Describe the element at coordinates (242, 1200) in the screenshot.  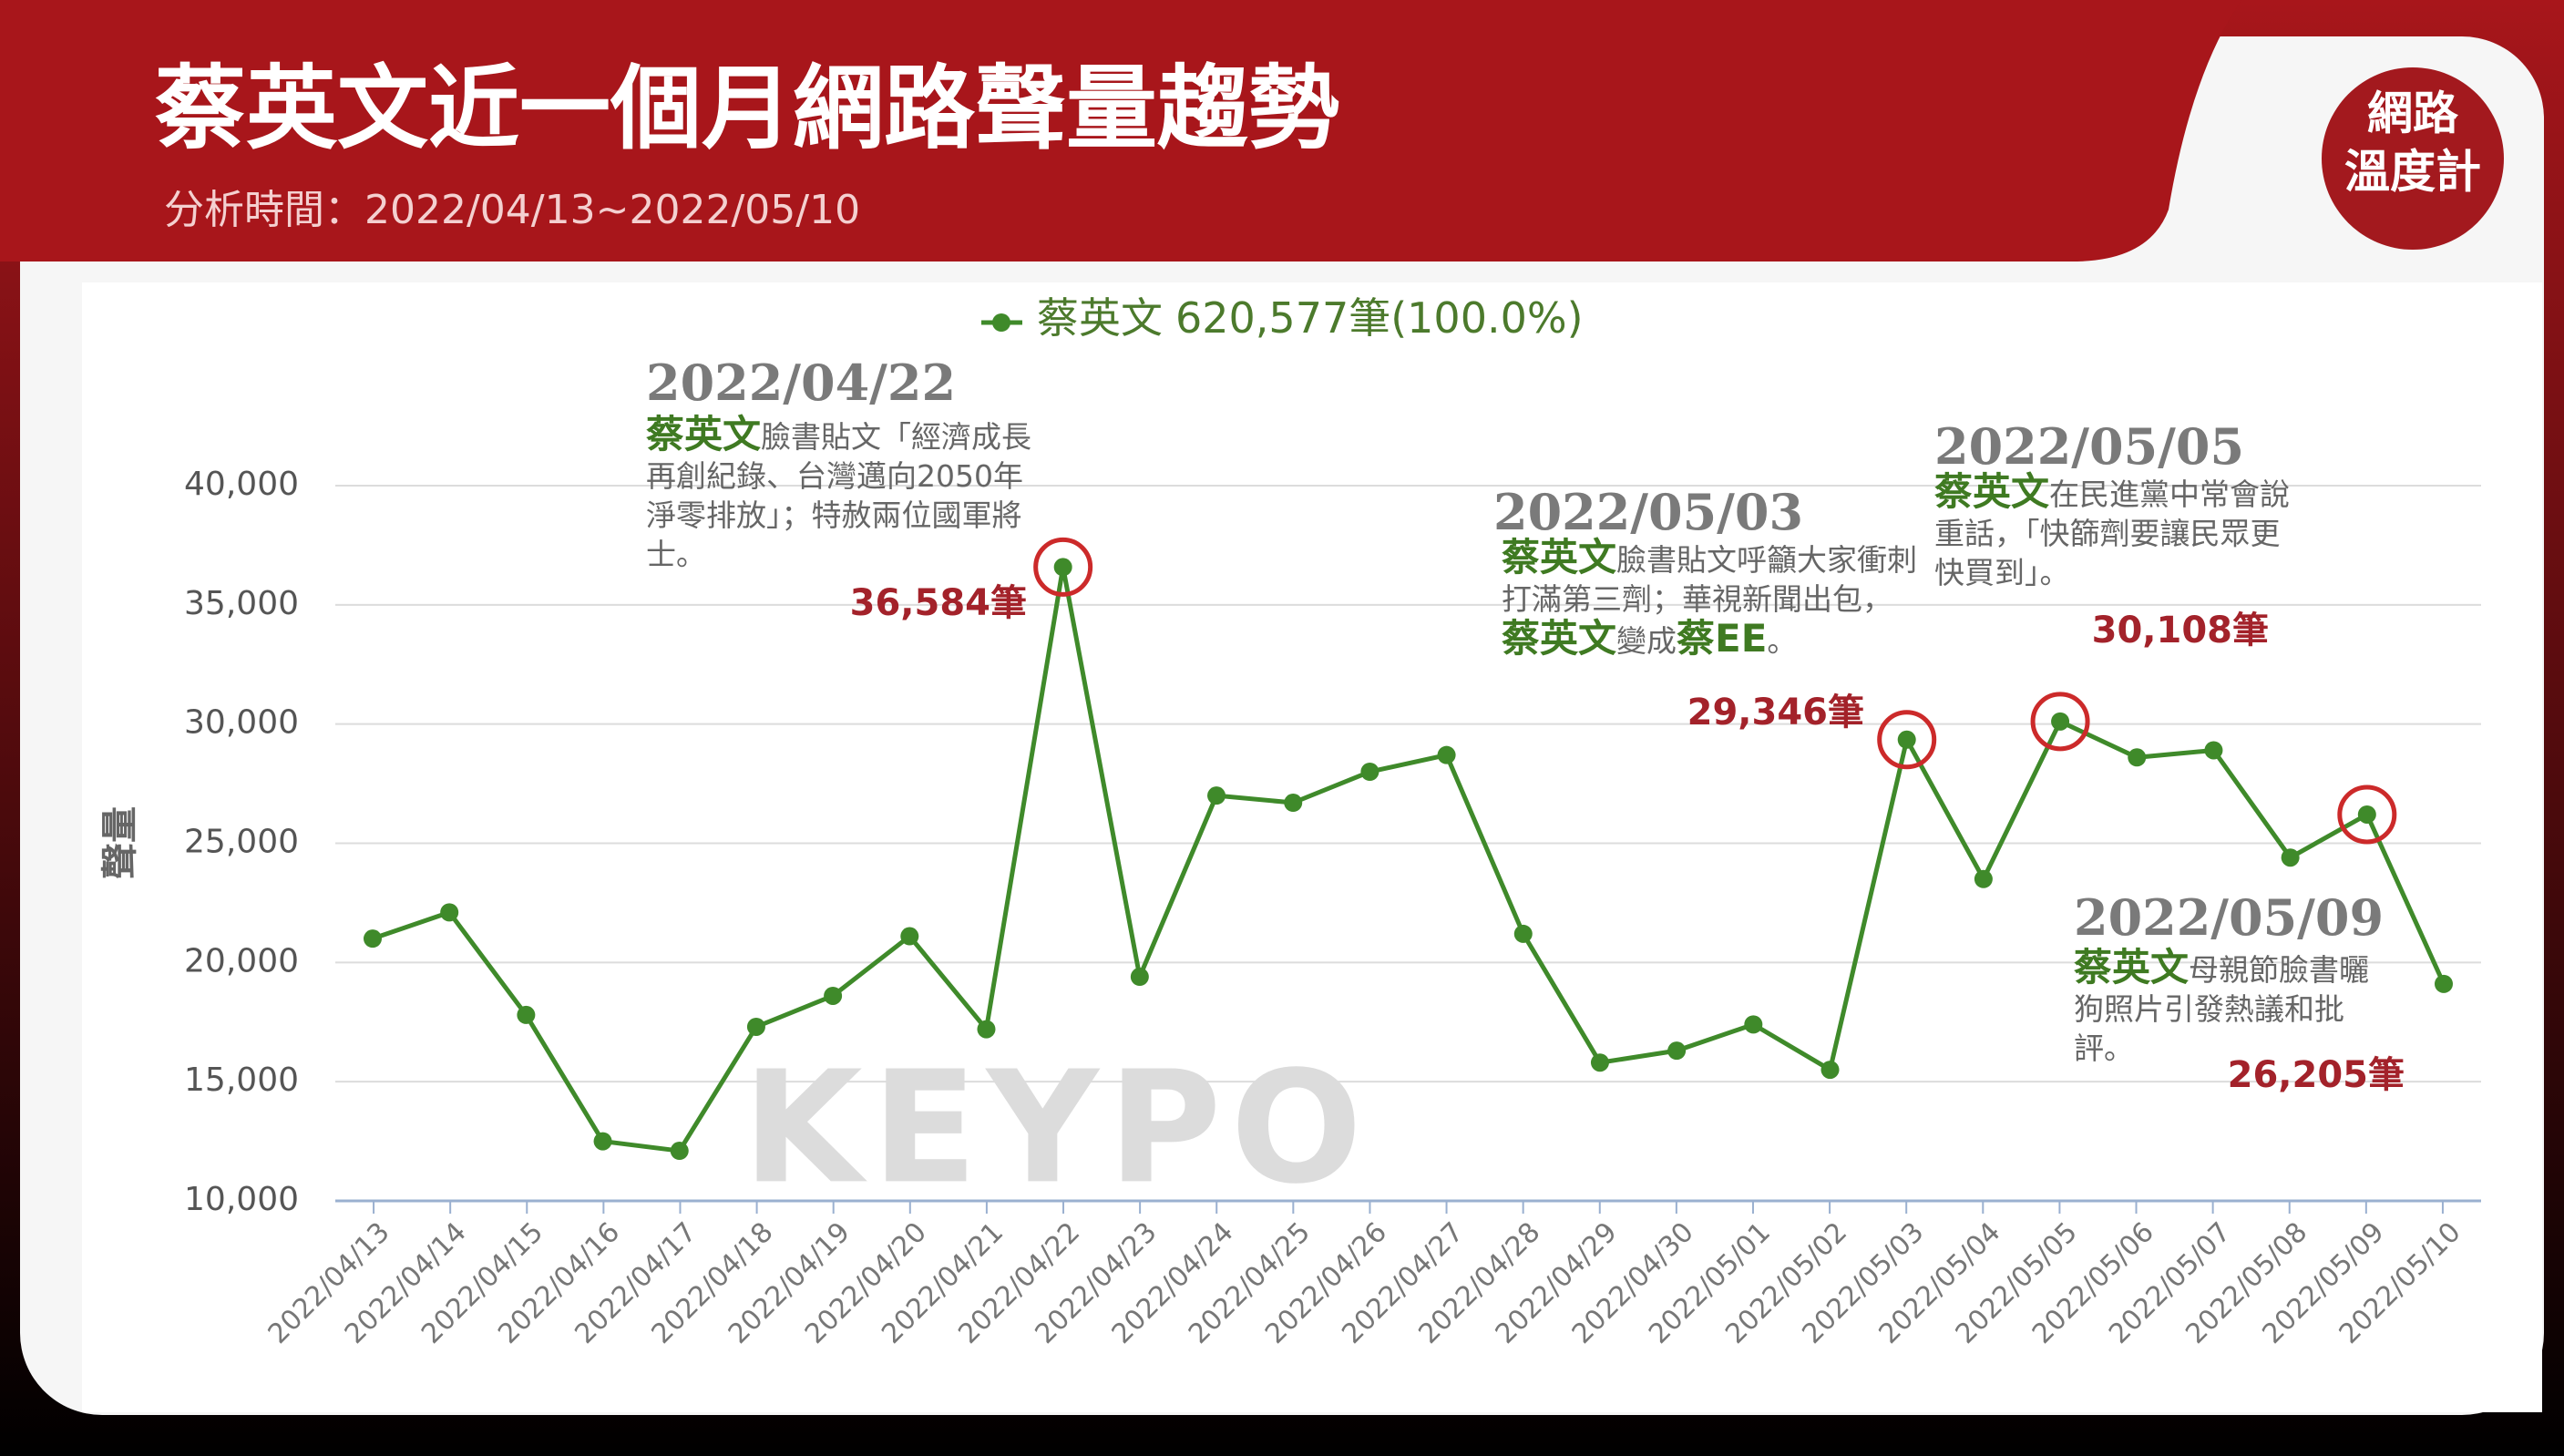
I see `y-tick-label: 10,000` at that location.